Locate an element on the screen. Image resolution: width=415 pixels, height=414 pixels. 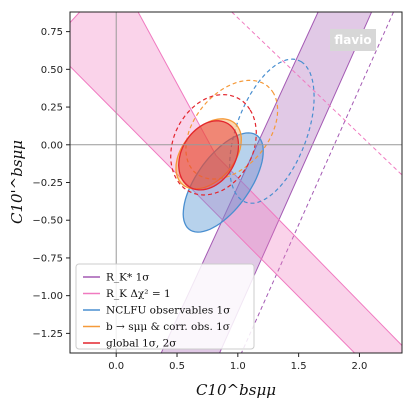
x-tick-label: 1.5 is located at coordinates (299, 366).